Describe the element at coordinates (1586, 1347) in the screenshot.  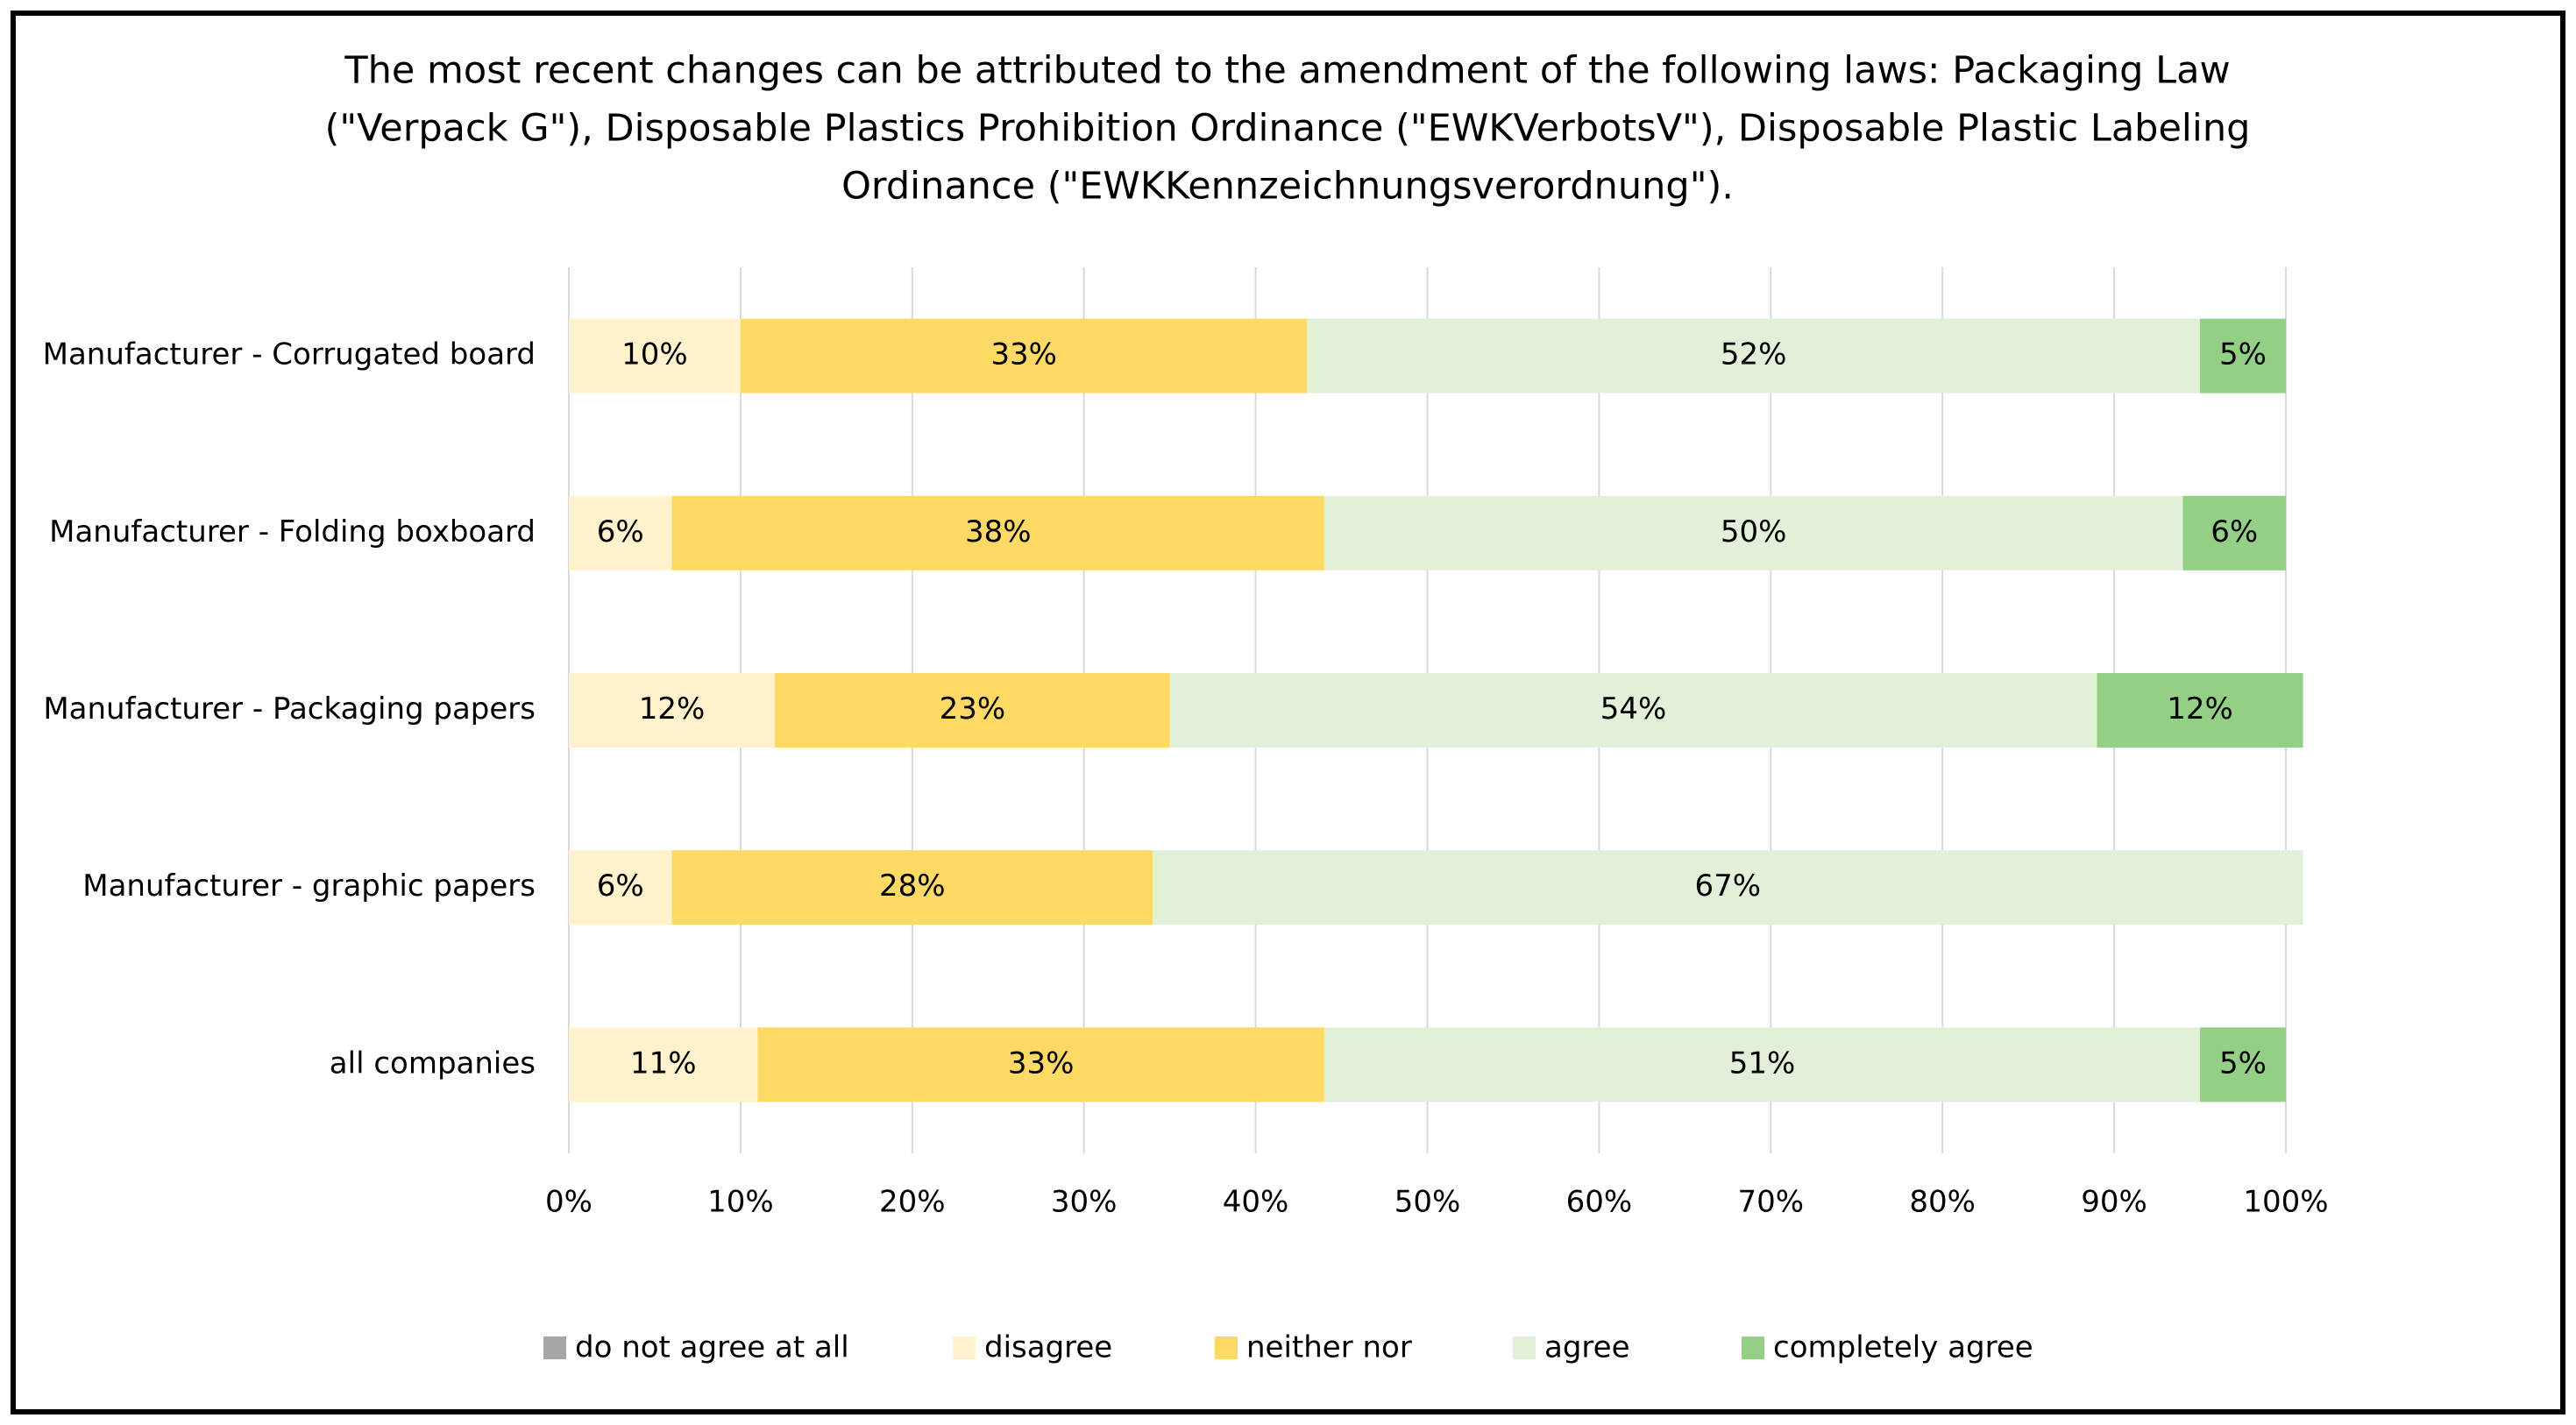
I see `legend-label: agree` at that location.